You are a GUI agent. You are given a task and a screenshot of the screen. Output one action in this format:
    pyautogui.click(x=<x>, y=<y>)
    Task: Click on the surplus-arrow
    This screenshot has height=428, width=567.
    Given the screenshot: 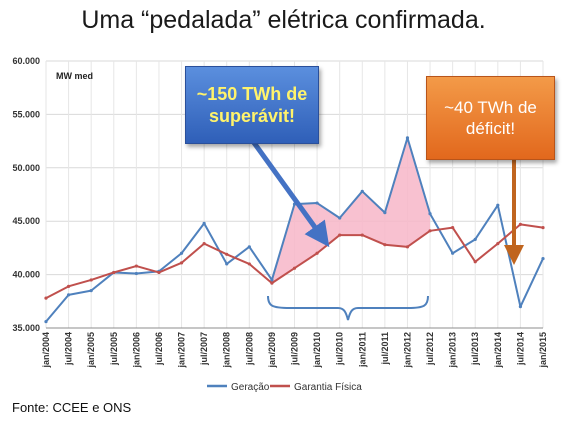 What is the action you would take?
    pyautogui.click(x=289, y=193)
    